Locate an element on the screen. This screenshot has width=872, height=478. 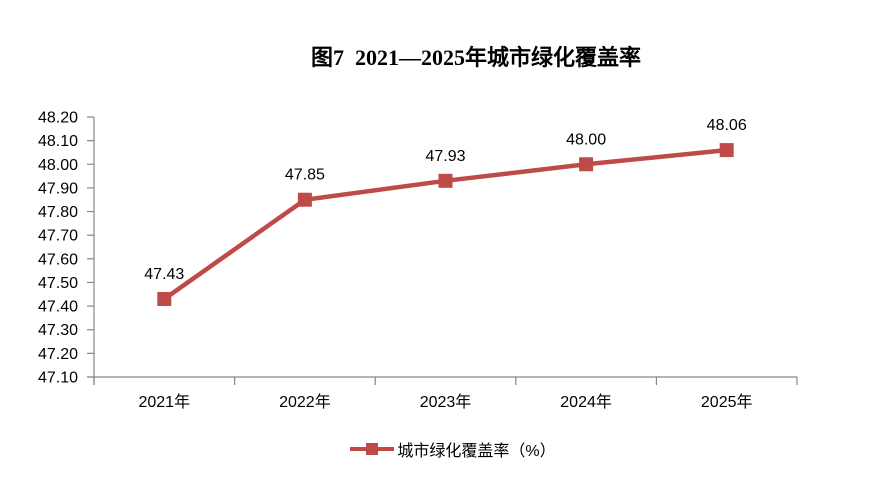
data-point-label: 48.06 is located at coordinates (727, 125).